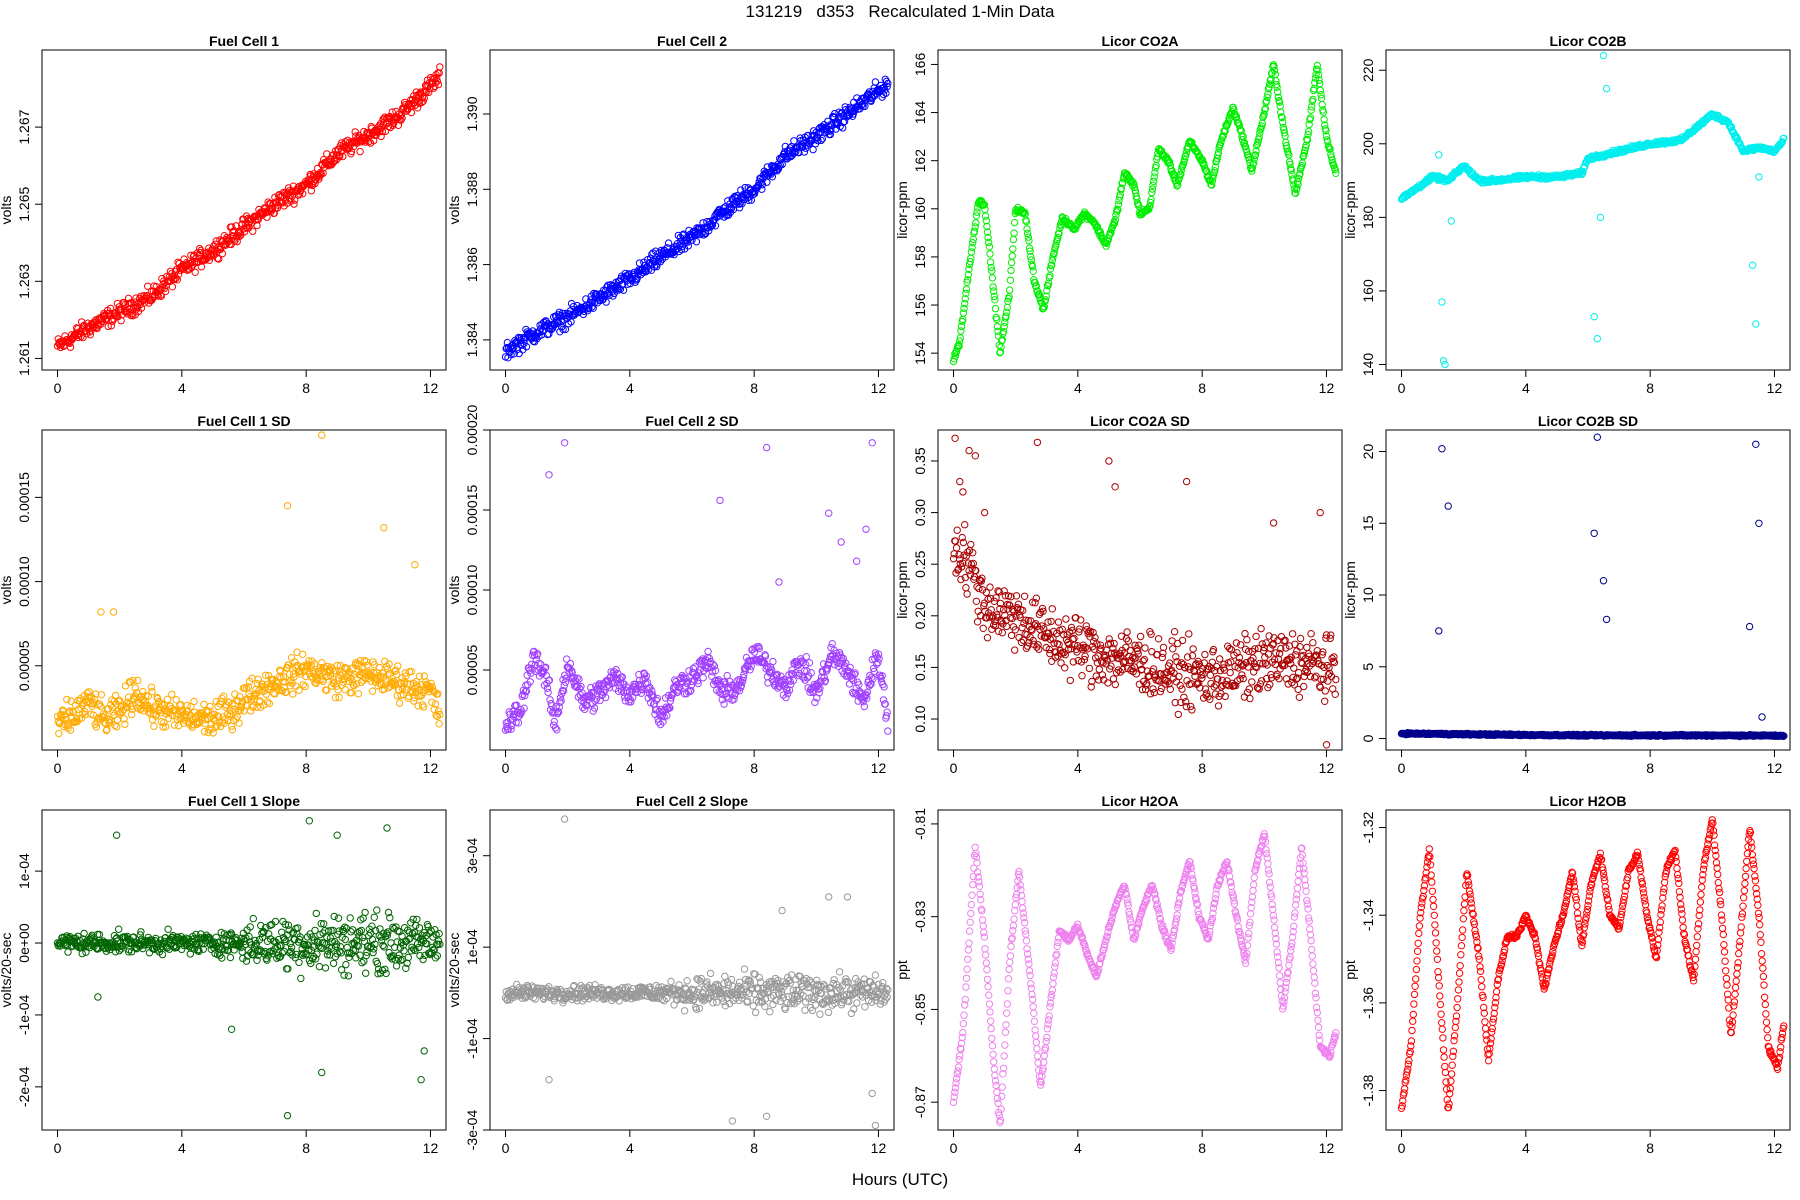  What do you see at coordinates (244, 210) in the screenshot?
I see `plot-frame` at bounding box center [244, 210].